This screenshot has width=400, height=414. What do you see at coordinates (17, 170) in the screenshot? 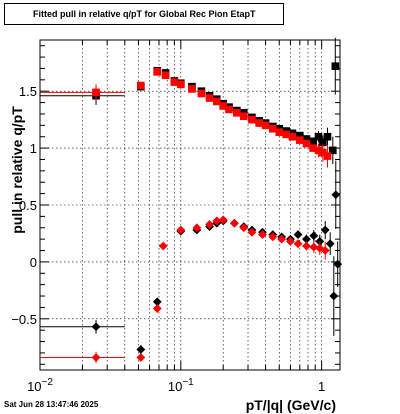
I see `y-axis-label: pull in relative q/pT` at bounding box center [17, 170].